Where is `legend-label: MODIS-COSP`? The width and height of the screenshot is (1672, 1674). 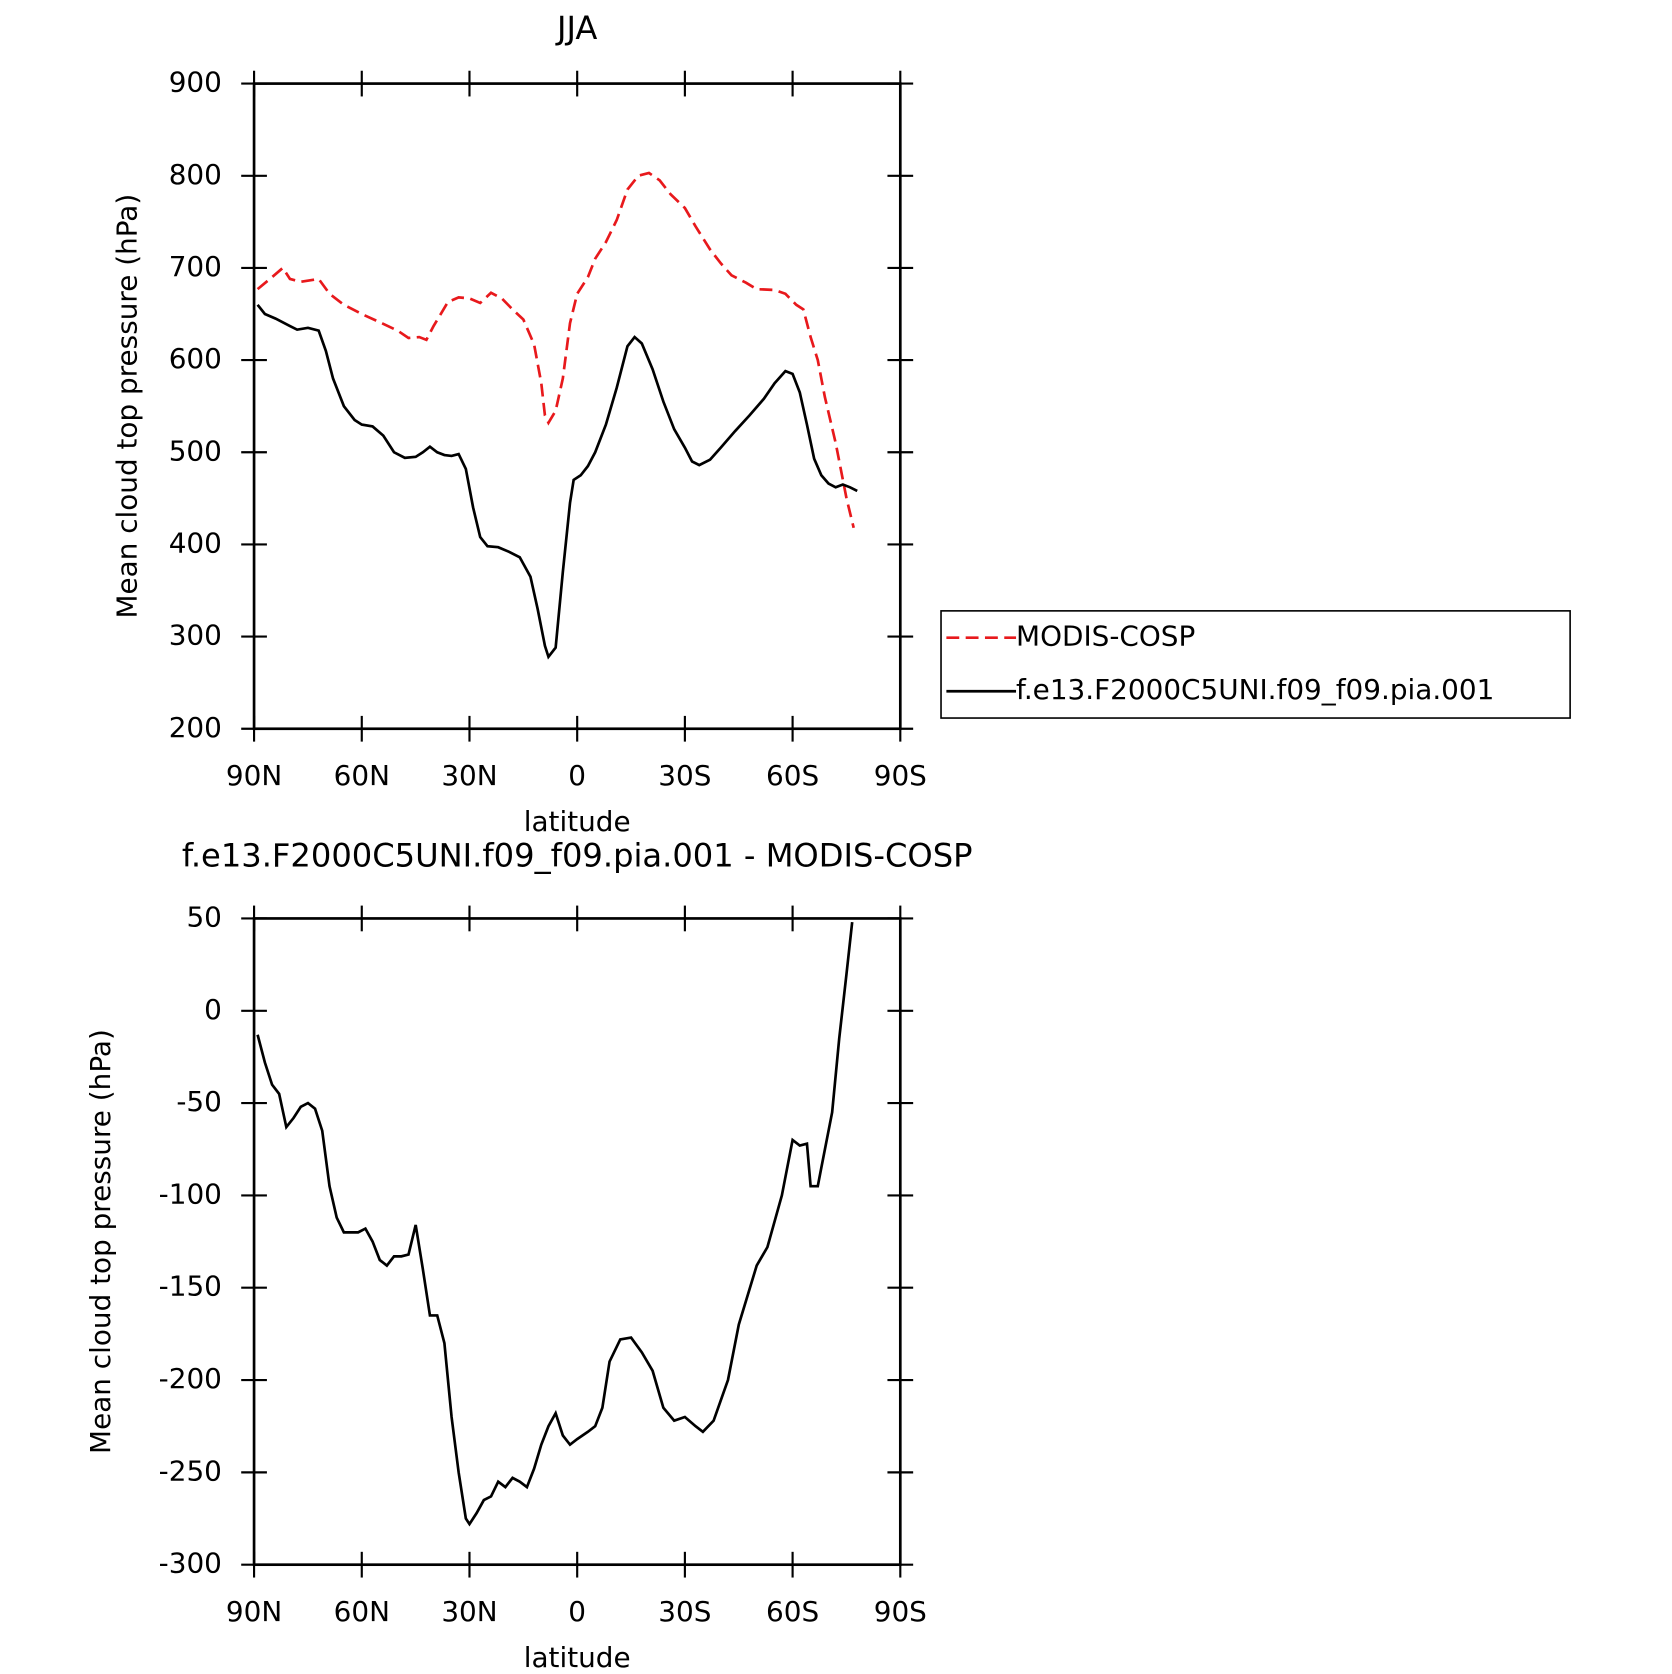 legend-label: MODIS-COSP is located at coordinates (1105, 636).